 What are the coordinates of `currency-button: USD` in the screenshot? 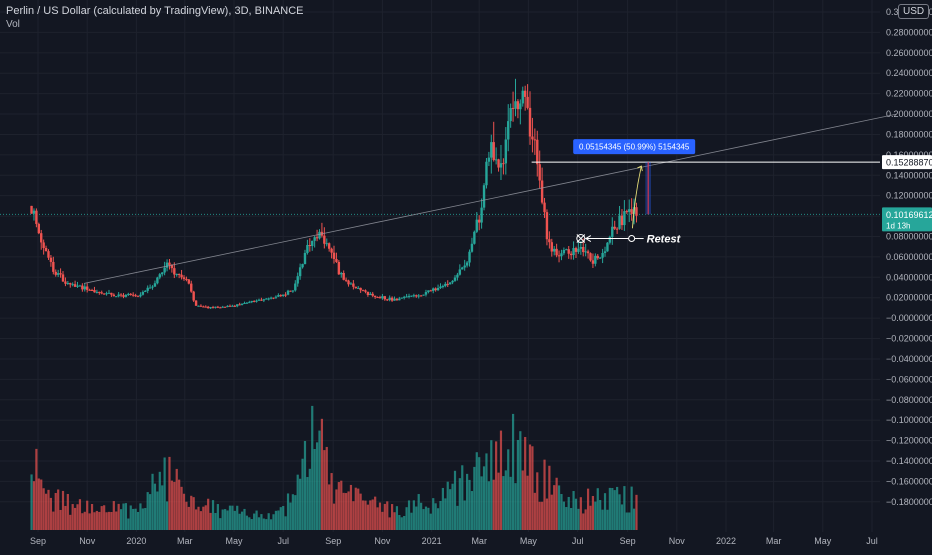 It's located at (914, 11).